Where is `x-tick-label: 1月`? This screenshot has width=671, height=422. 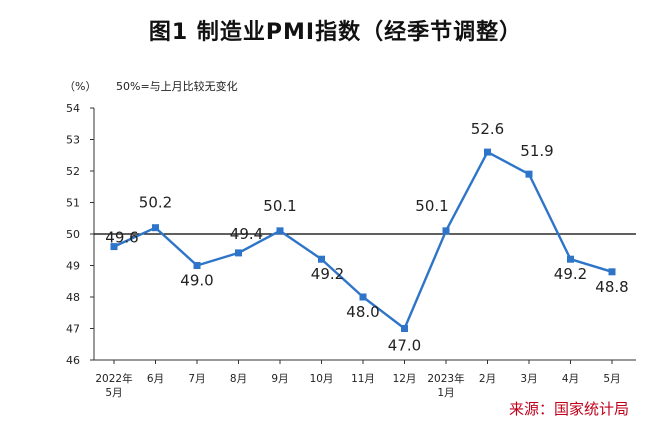
x-tick-label: 1月 is located at coordinates (445, 393).